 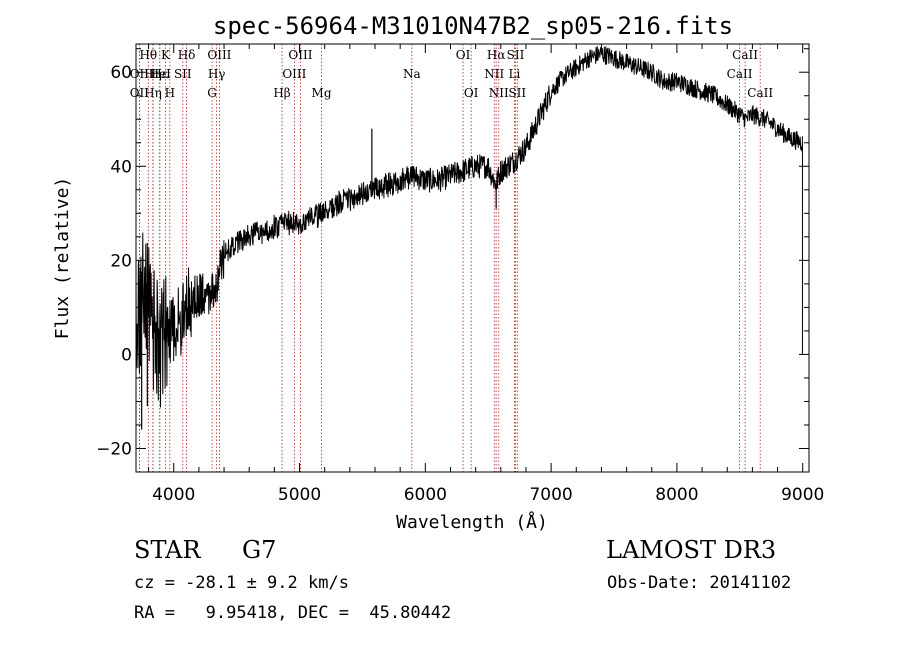 I want to click on x-tick-label: 9000, so click(x=802, y=495).